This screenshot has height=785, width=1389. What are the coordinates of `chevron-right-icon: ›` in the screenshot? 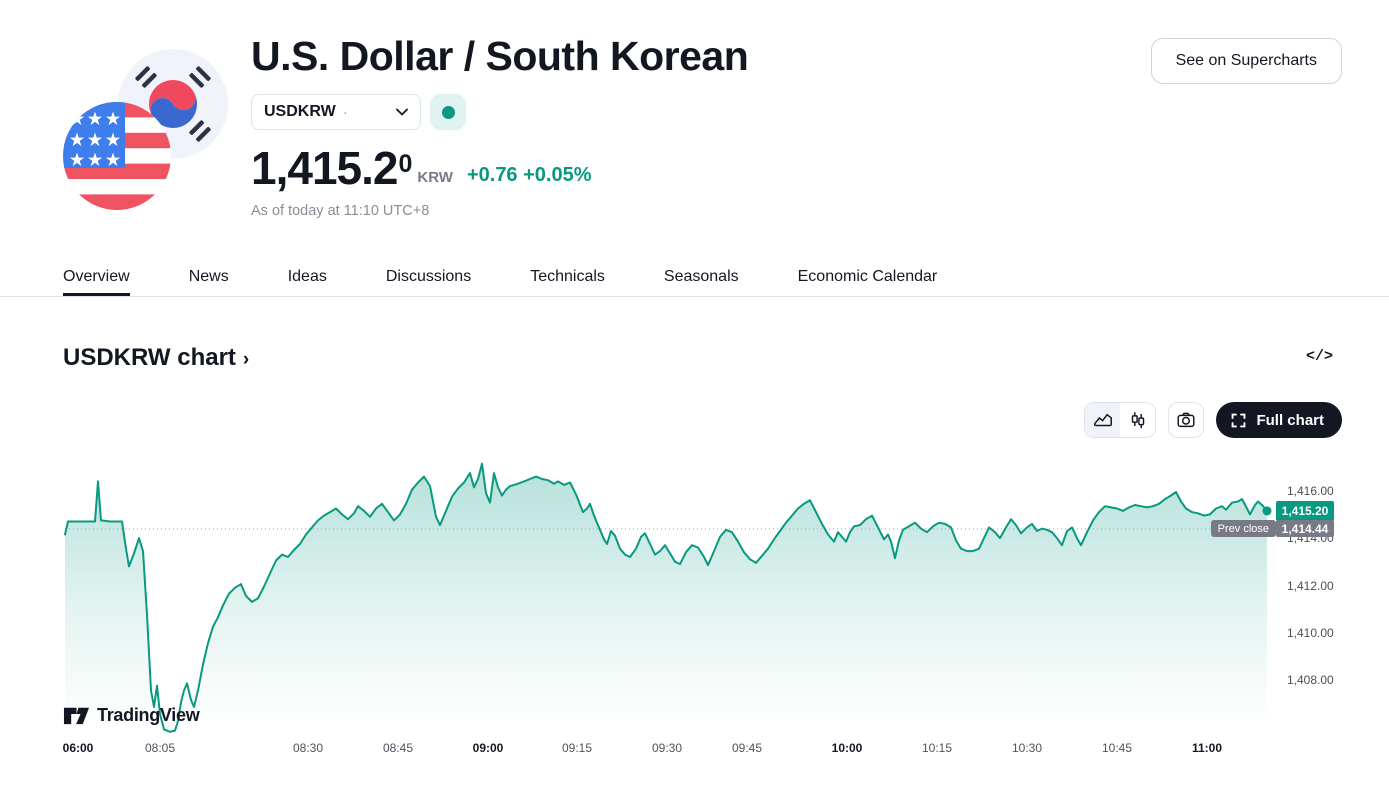 It's located at (246, 359).